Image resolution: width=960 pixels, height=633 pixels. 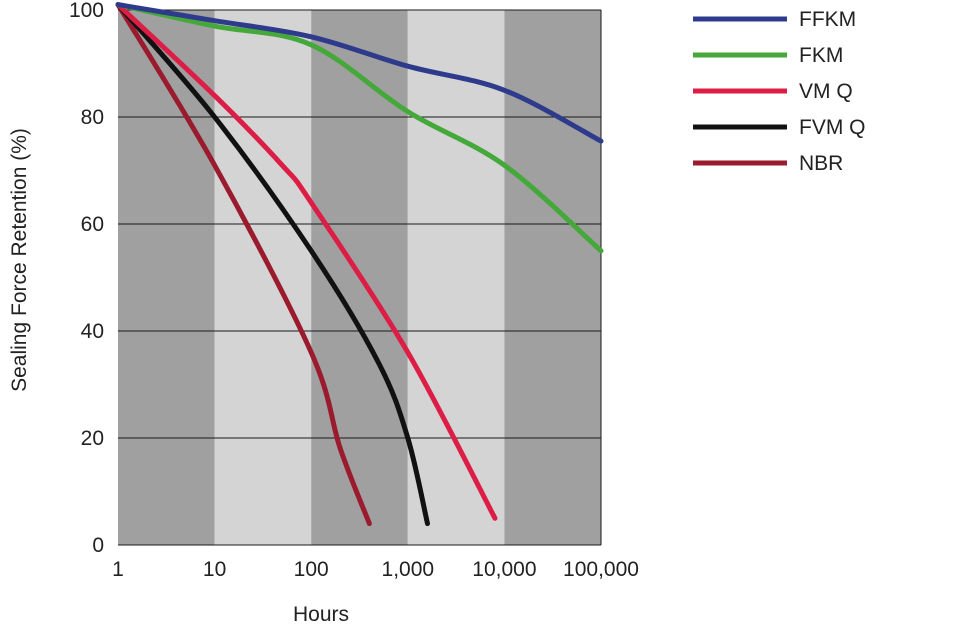 I want to click on legend: FFKM FKM VM Q FVM Q NBR, so click(x=779, y=91).